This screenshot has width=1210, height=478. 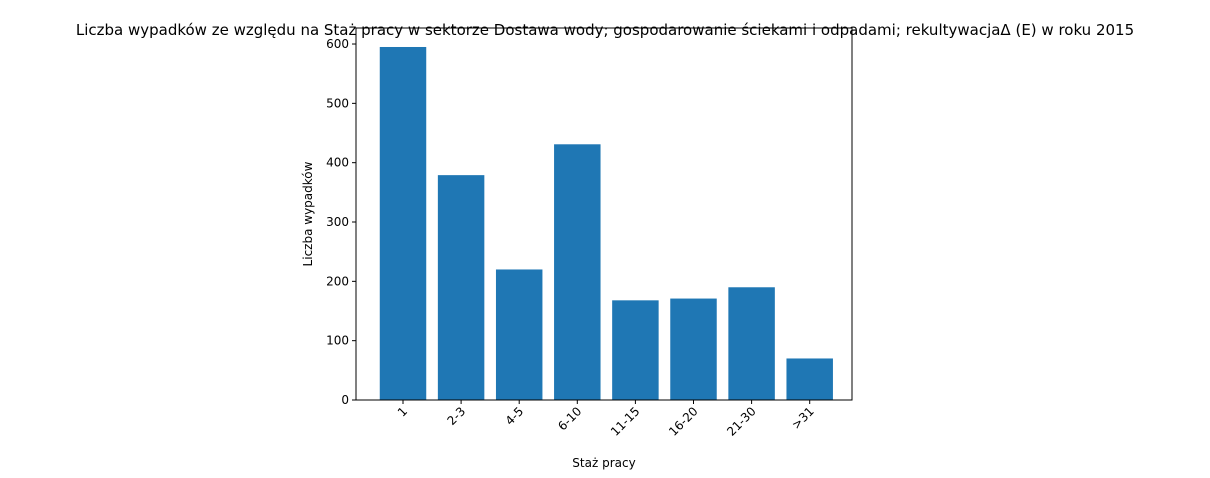 What do you see at coordinates (402, 411) in the screenshot?
I see `x-tick-label: 1` at bounding box center [402, 411].